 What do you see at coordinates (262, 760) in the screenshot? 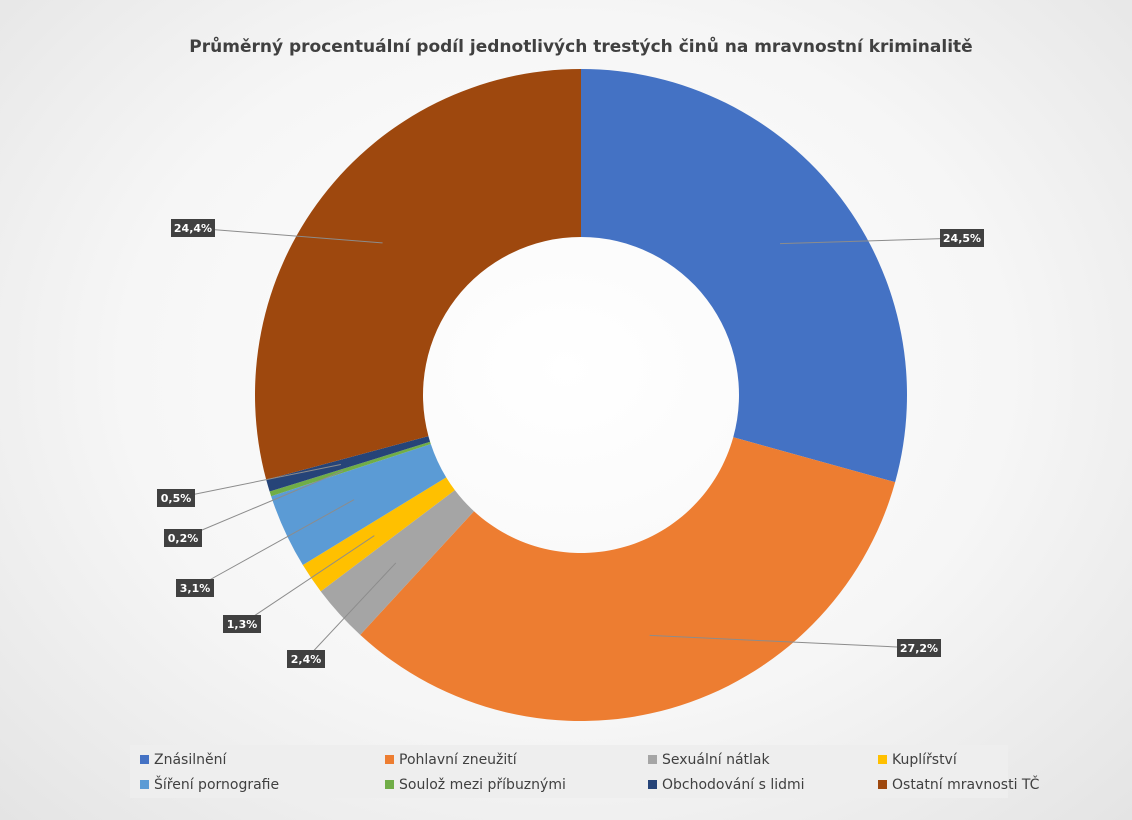
I see `legend-item-1: Znásilnění` at bounding box center [262, 760].